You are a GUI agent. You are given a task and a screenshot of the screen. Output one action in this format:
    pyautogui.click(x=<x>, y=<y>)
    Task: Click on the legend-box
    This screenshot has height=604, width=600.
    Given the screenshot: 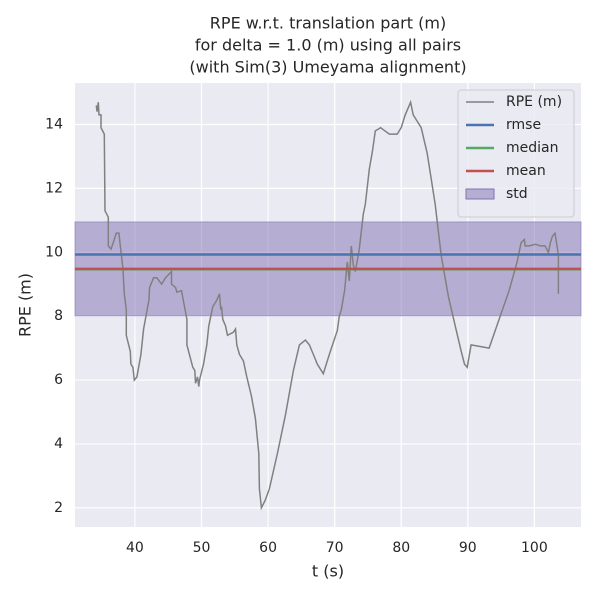 What is the action you would take?
    pyautogui.click(x=516, y=153)
    